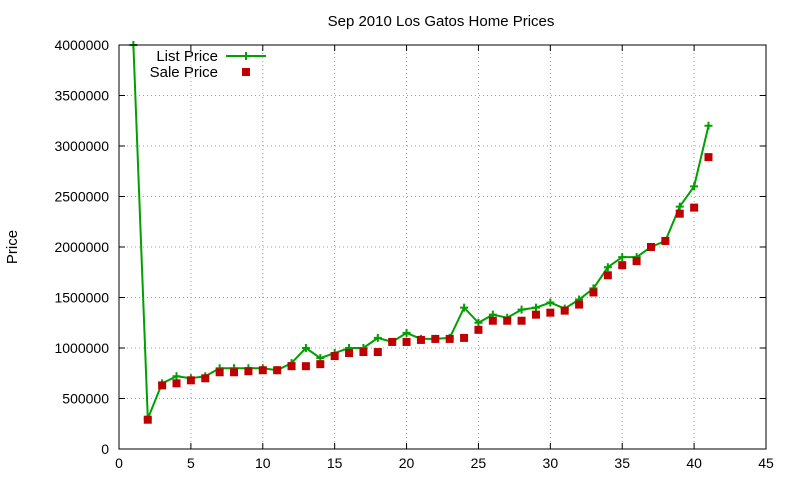 The height and width of the screenshot is (480, 800). I want to click on legend-label-sale-price: Sale Price, so click(184, 72).